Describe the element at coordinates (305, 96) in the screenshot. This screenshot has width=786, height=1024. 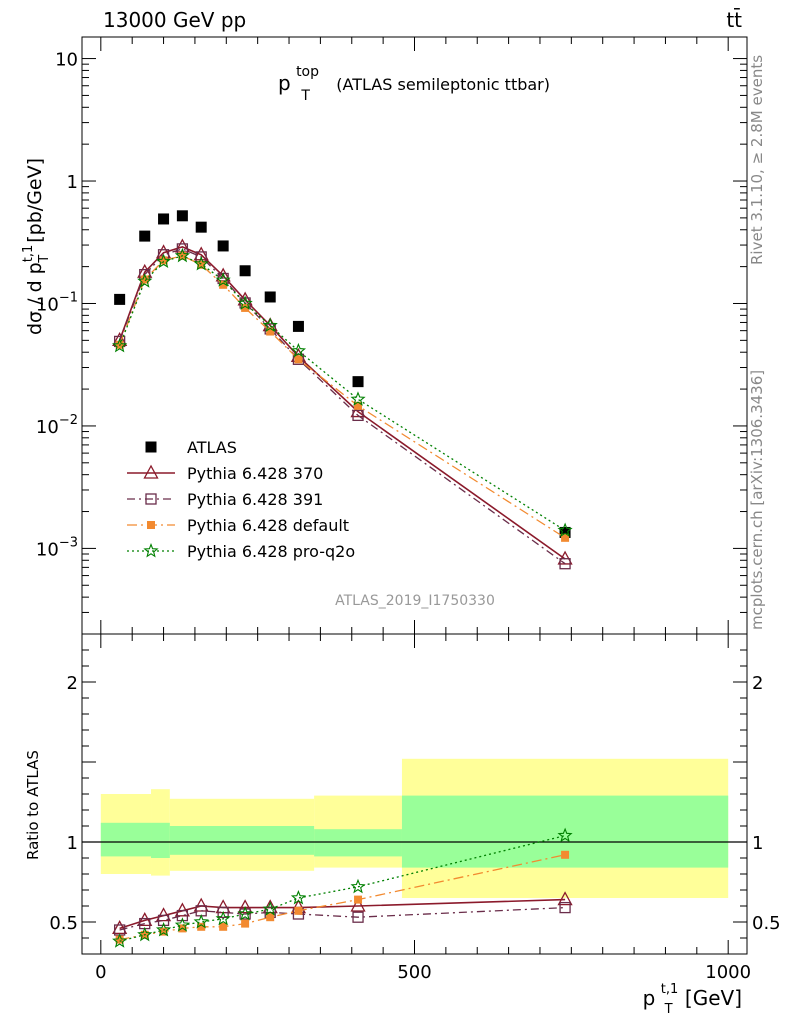
I see `title-sub: T` at that location.